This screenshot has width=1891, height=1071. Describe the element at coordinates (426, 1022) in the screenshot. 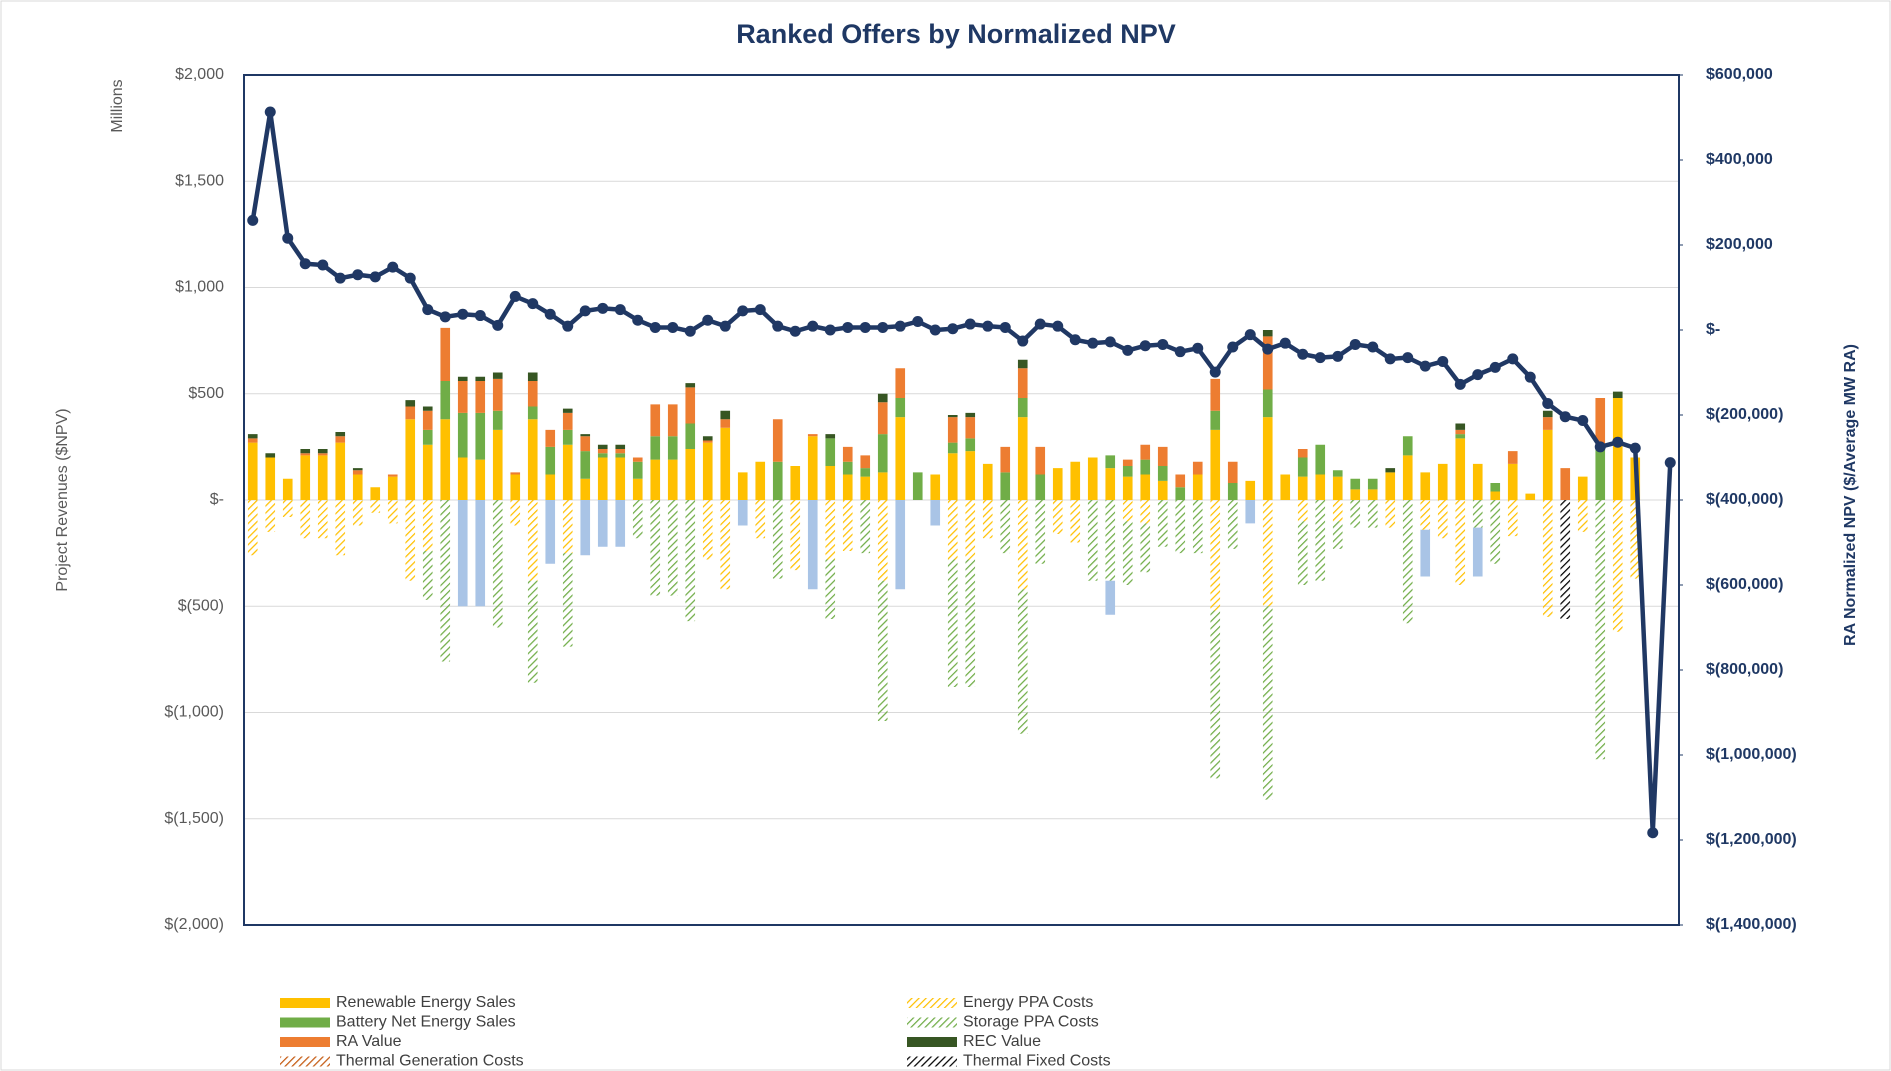

I see `legend-label: Battery Net Energy Sales` at that location.